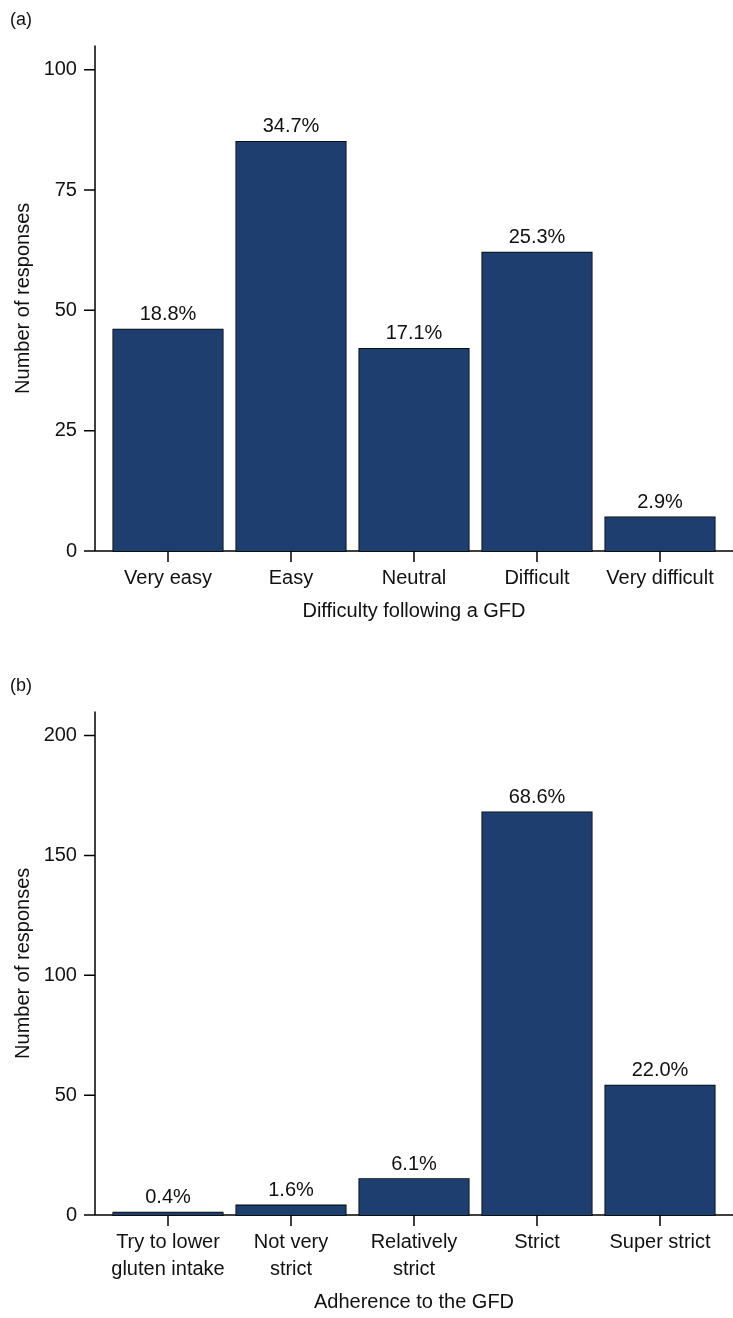 This screenshot has height=1318, width=733. What do you see at coordinates (168, 1255) in the screenshot?
I see `x-tick-label: Try to lower gluten intake` at bounding box center [168, 1255].